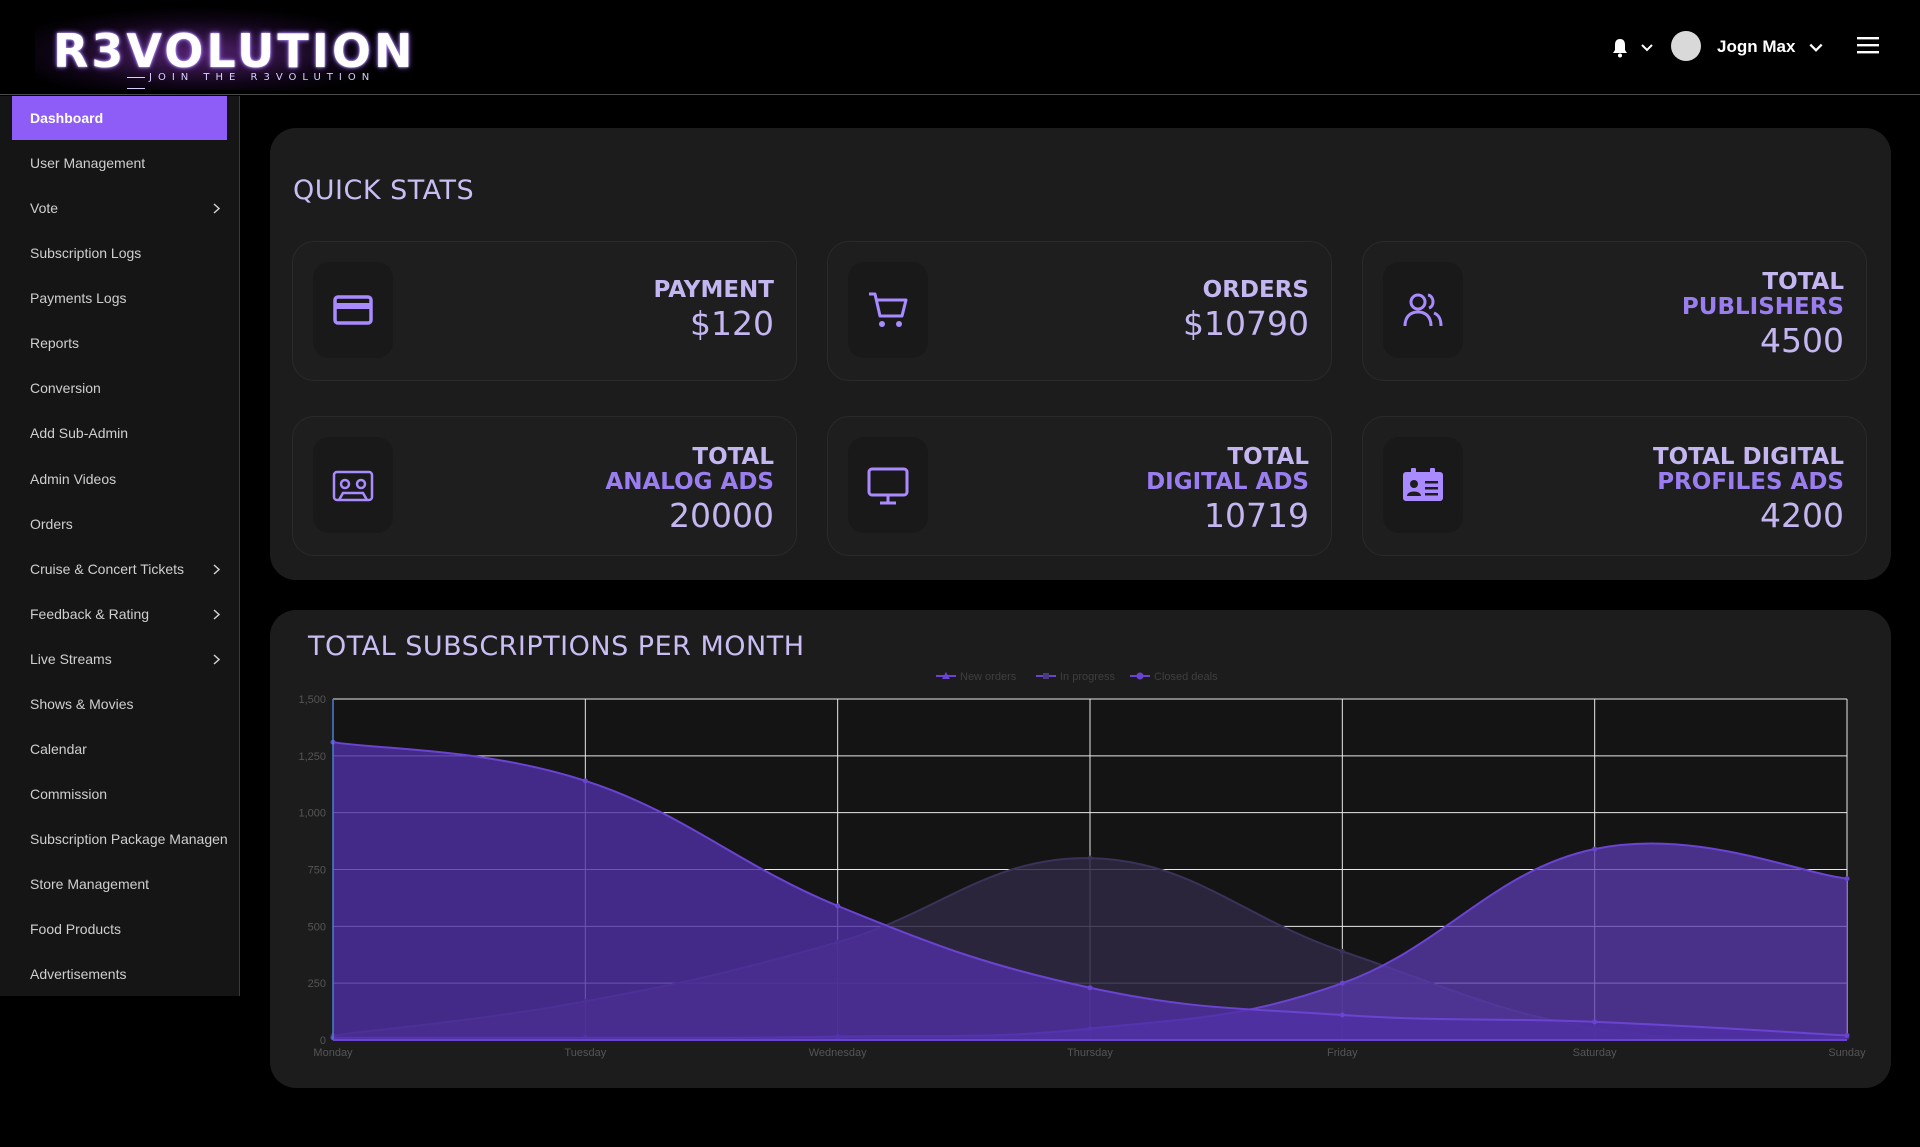 This screenshot has height=1147, width=1920. I want to click on x-tick-label: Wednesday, so click(838, 1053).